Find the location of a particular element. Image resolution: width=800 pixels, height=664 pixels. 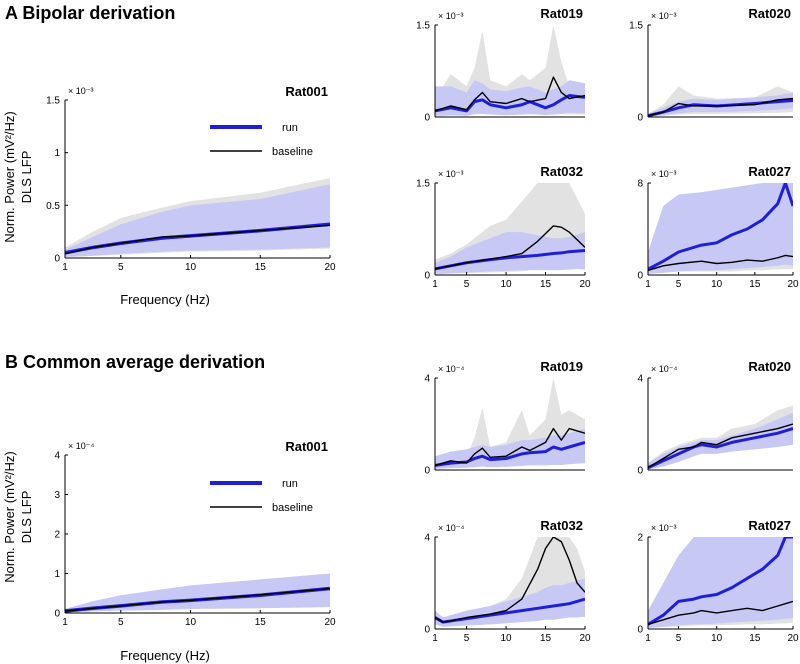

legend-b: run baseline is located at coordinates (261, 496).